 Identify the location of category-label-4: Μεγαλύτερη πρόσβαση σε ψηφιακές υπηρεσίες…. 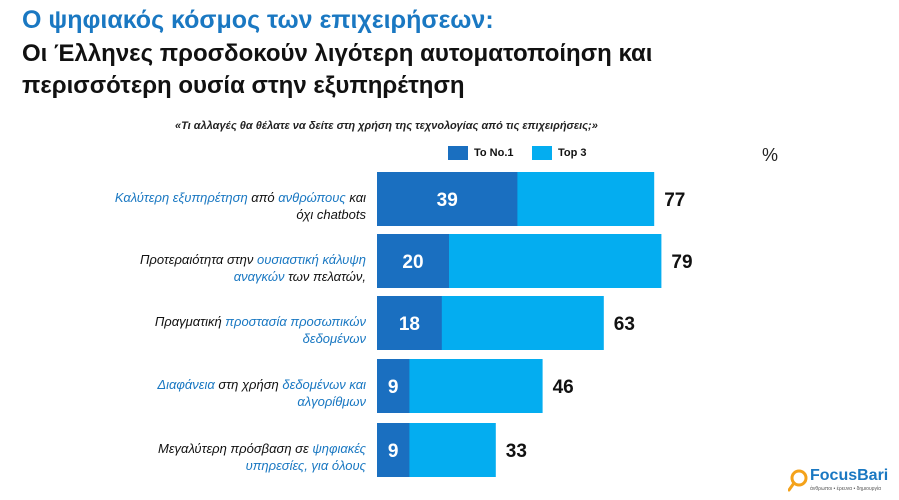
(262, 457).